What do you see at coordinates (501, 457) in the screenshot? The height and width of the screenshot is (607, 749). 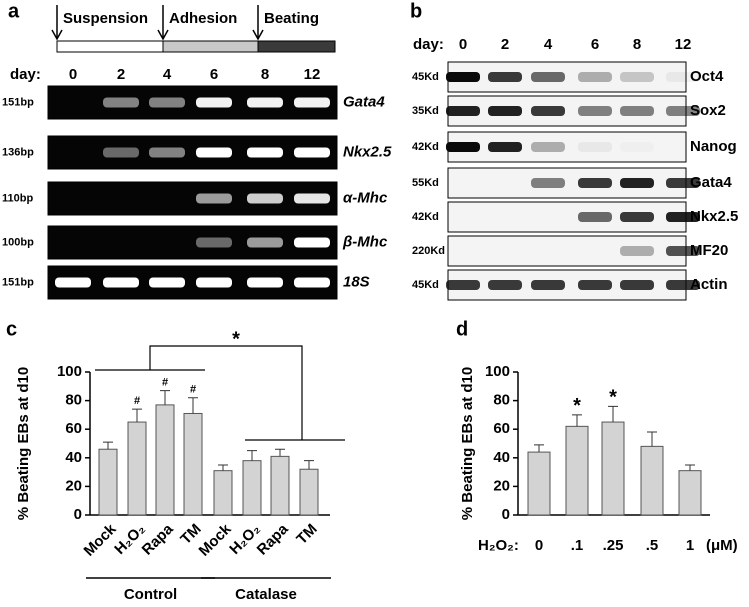 I see `y-tick-label: 40` at bounding box center [501, 457].